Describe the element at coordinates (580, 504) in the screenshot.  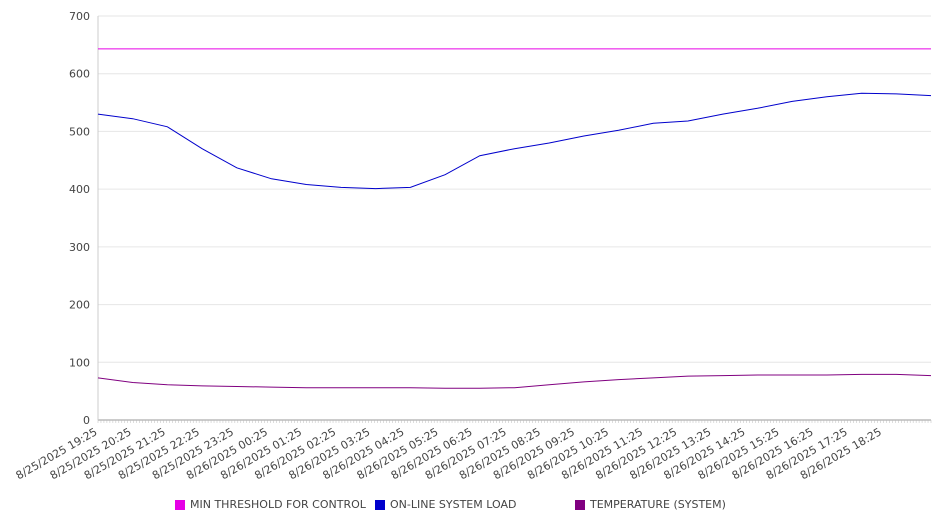
I see `legend-swatch-temperature` at that location.